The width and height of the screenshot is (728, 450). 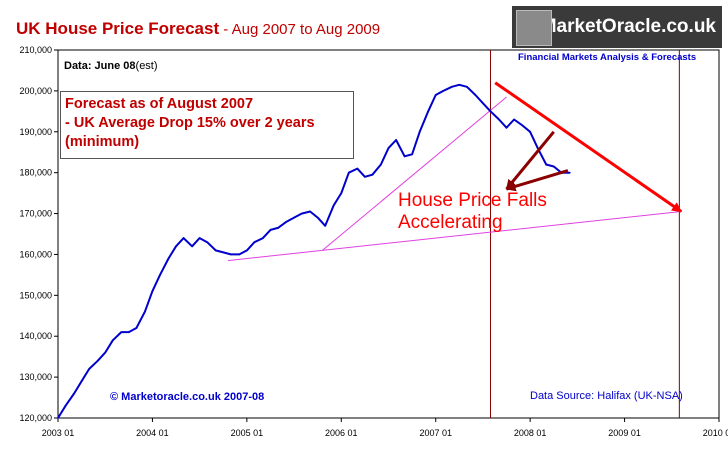 What do you see at coordinates (450, 222) in the screenshot?
I see `annotation-line-2: Accelerating` at bounding box center [450, 222].